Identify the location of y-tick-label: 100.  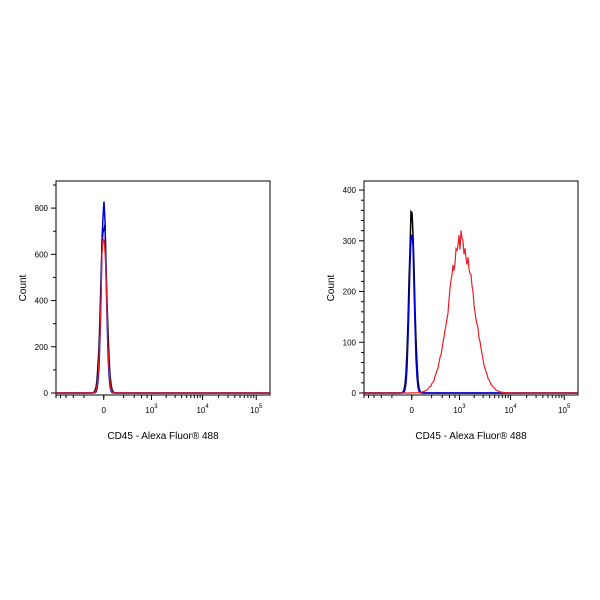
(350, 342).